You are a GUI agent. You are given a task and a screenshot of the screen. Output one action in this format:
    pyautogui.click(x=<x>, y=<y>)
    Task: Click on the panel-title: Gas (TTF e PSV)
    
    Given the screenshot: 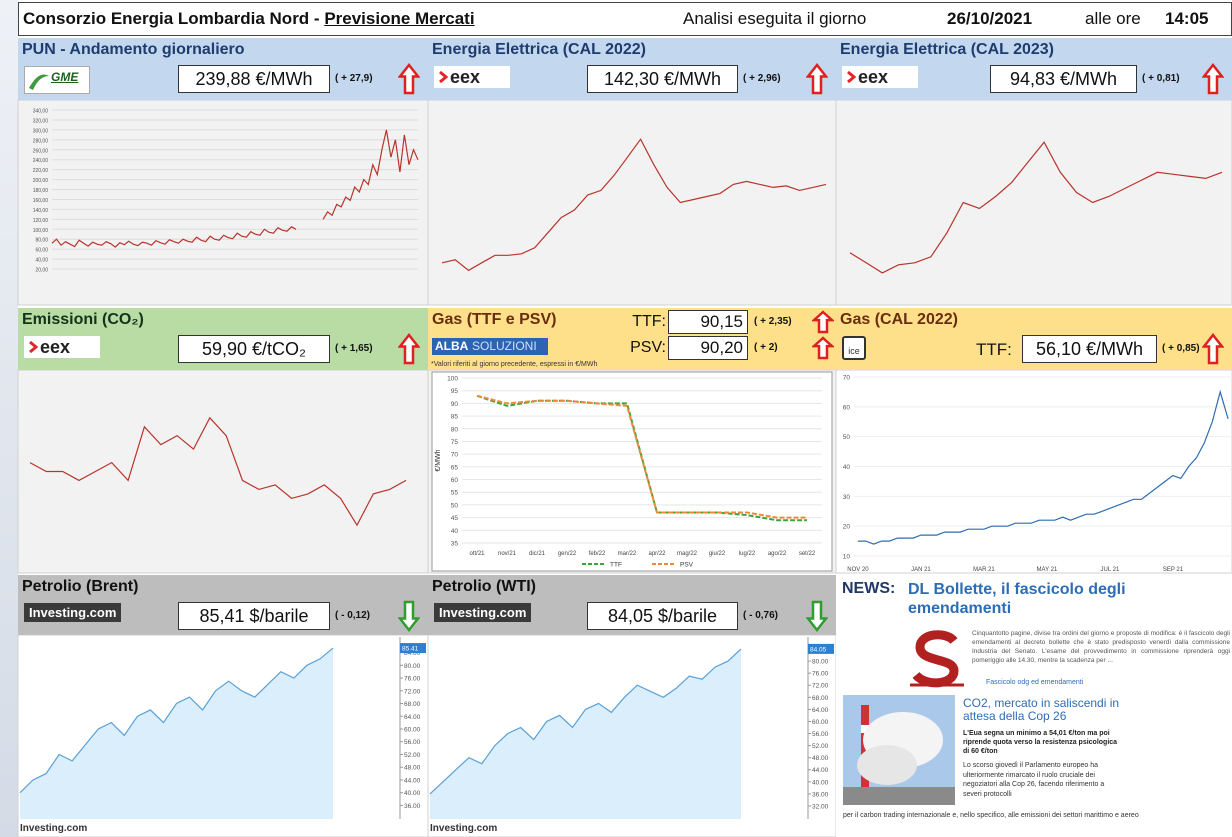 What is the action you would take?
    pyautogui.click(x=494, y=319)
    